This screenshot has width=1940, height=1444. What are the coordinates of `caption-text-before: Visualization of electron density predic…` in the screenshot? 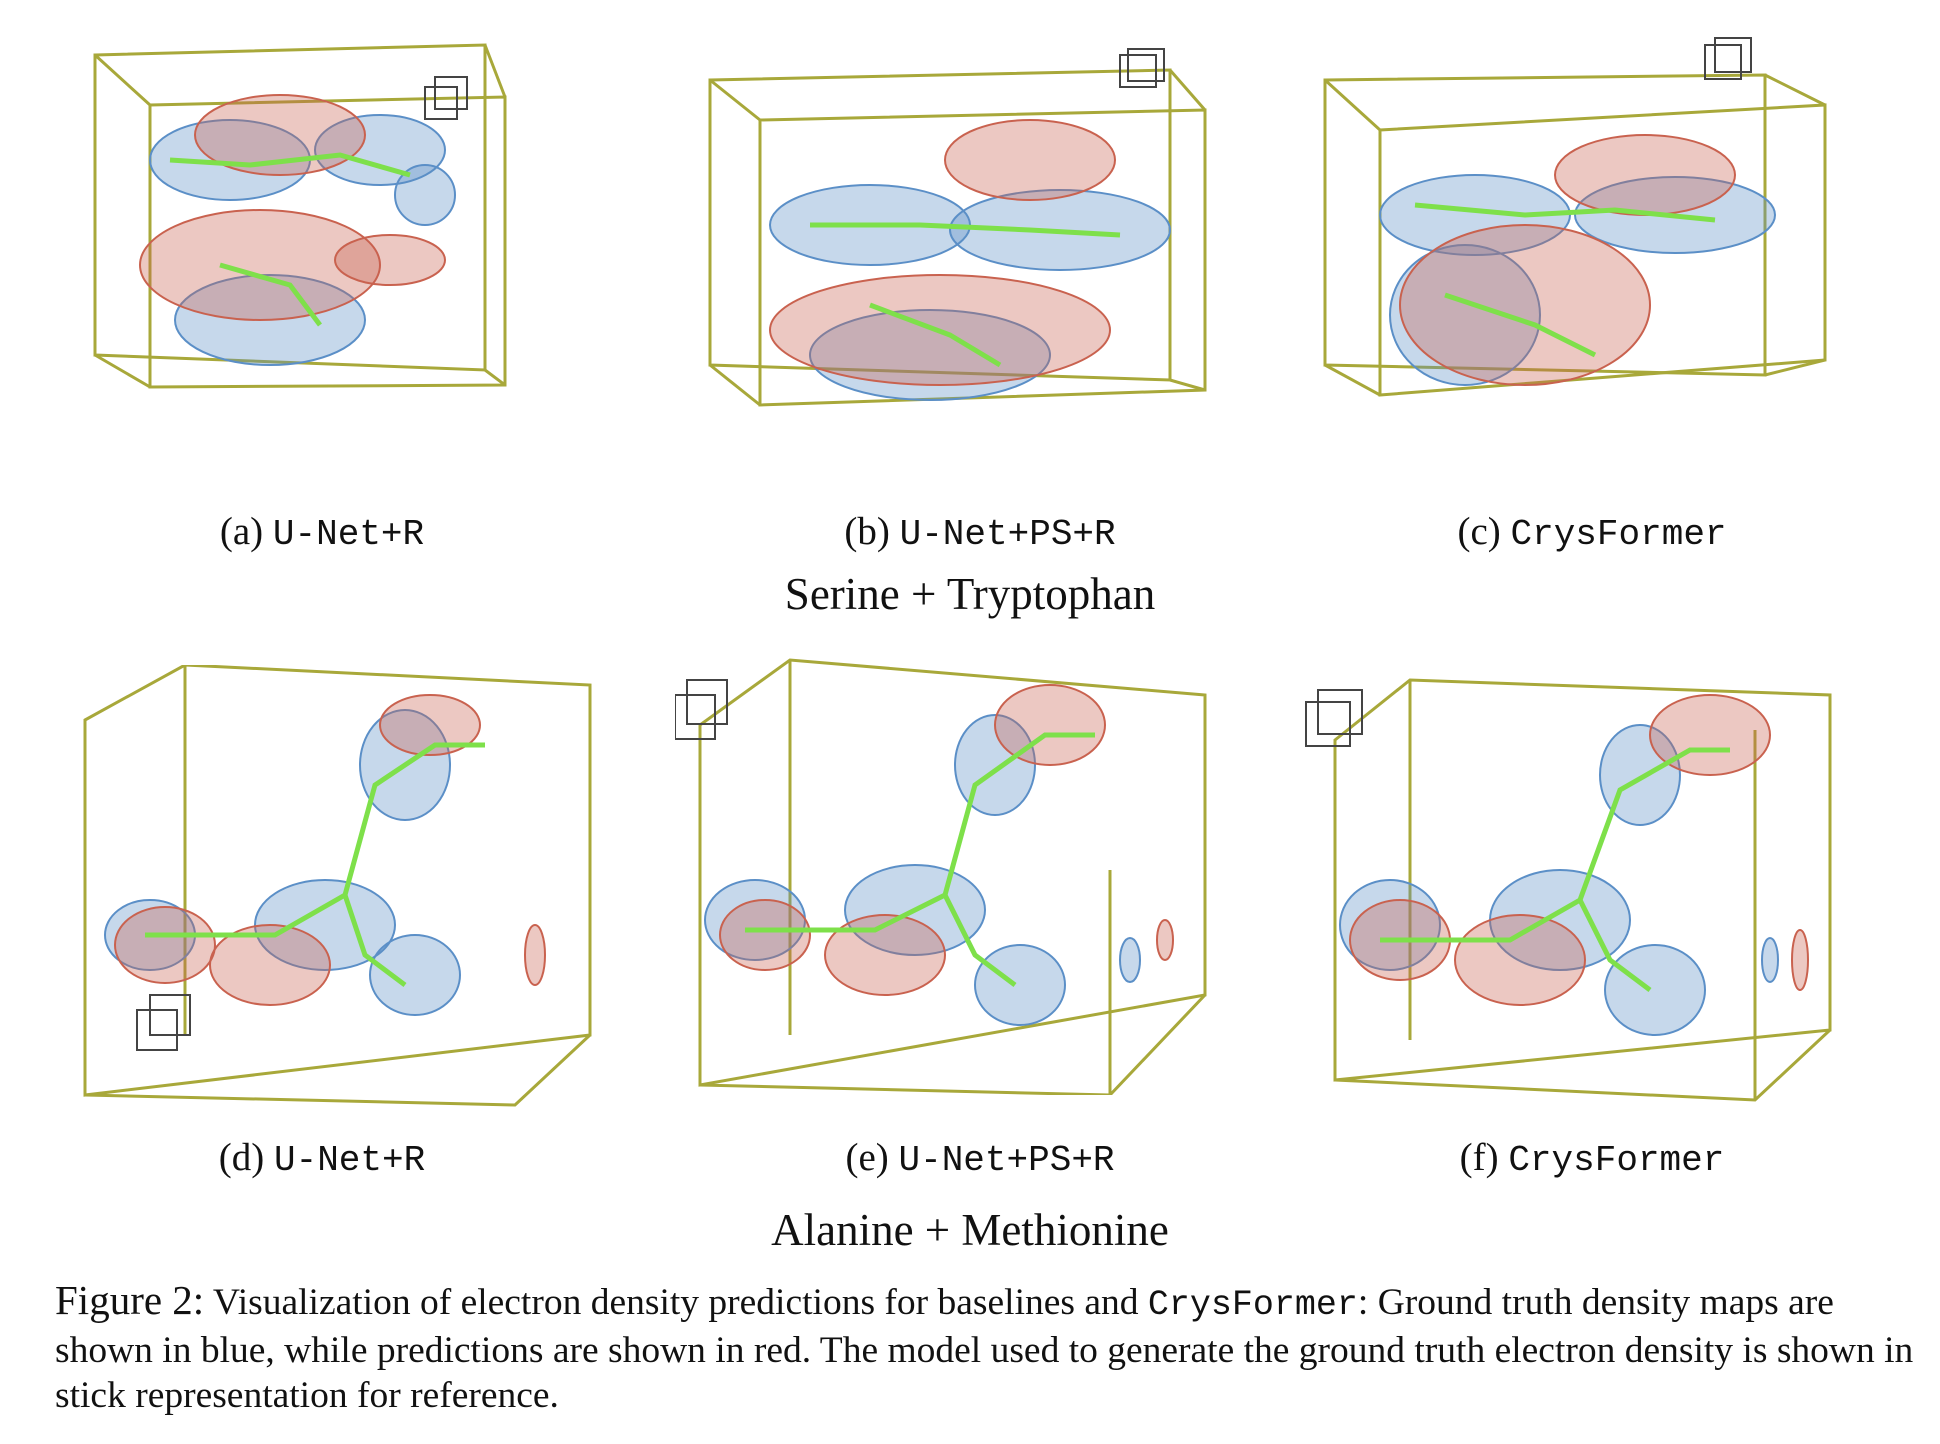 It's located at (675, 1302).